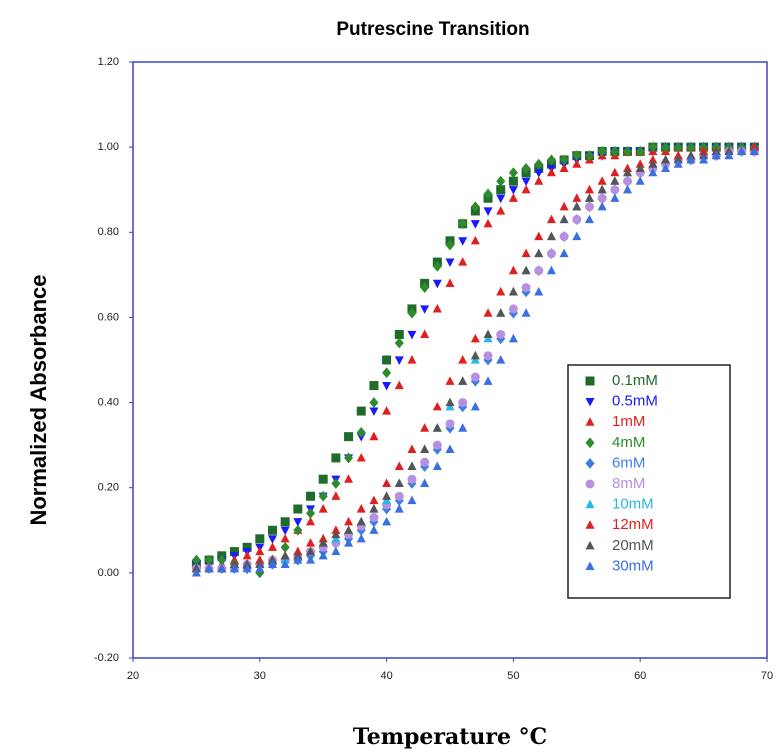 The width and height of the screenshot is (780, 754). I want to click on chart-title: Putrescine Transition, so click(432, 29).